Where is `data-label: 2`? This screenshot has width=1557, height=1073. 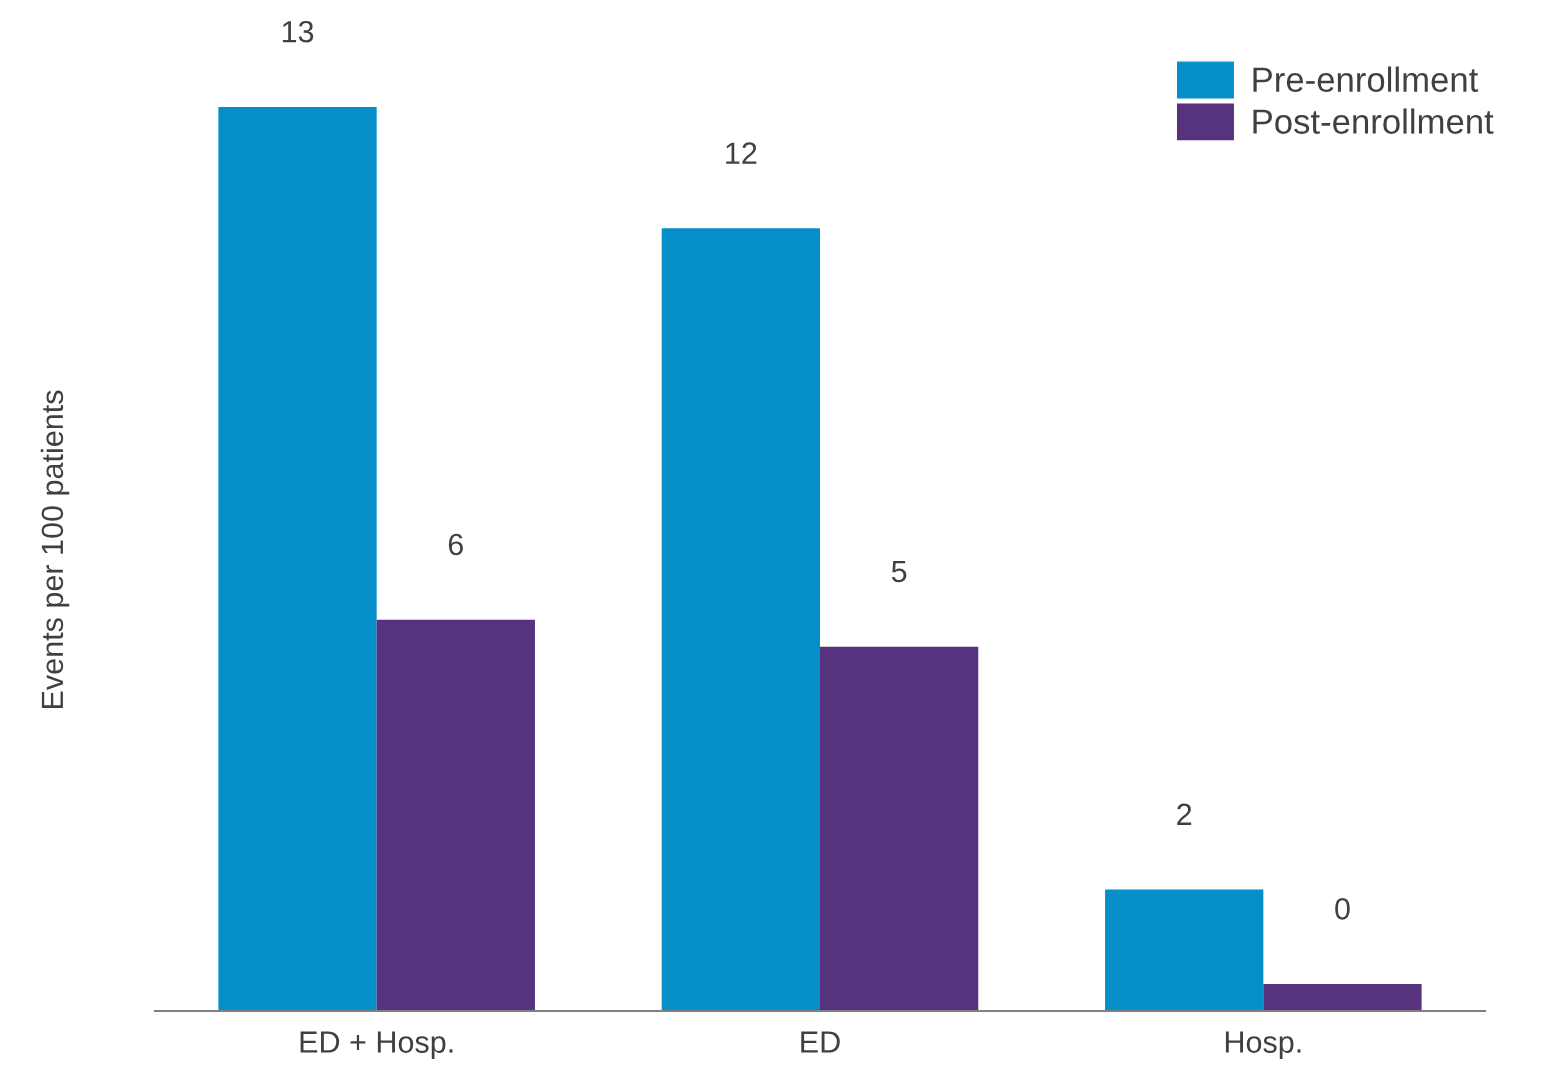 data-label: 2 is located at coordinates (1184, 814).